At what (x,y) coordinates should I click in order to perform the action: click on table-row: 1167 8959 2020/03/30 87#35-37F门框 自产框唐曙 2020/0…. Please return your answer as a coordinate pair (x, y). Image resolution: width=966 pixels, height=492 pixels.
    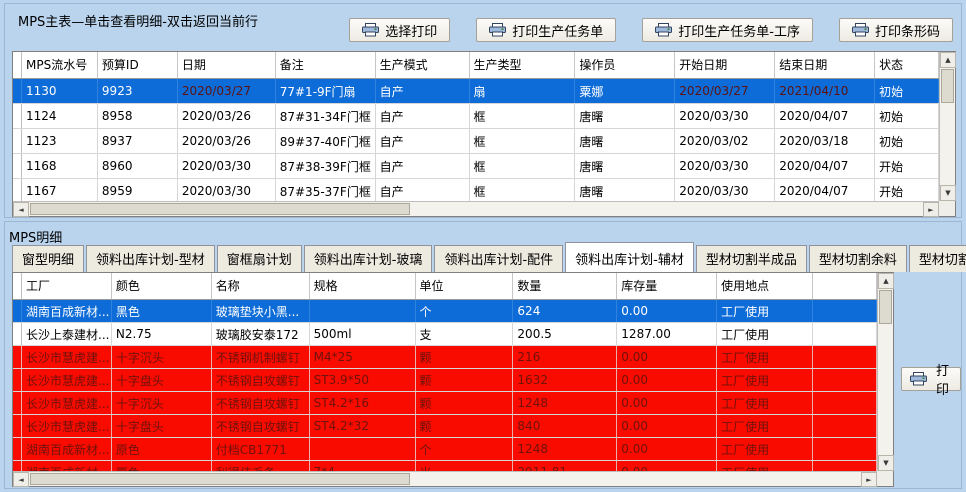
    Looking at the image, I should click on (476, 190).